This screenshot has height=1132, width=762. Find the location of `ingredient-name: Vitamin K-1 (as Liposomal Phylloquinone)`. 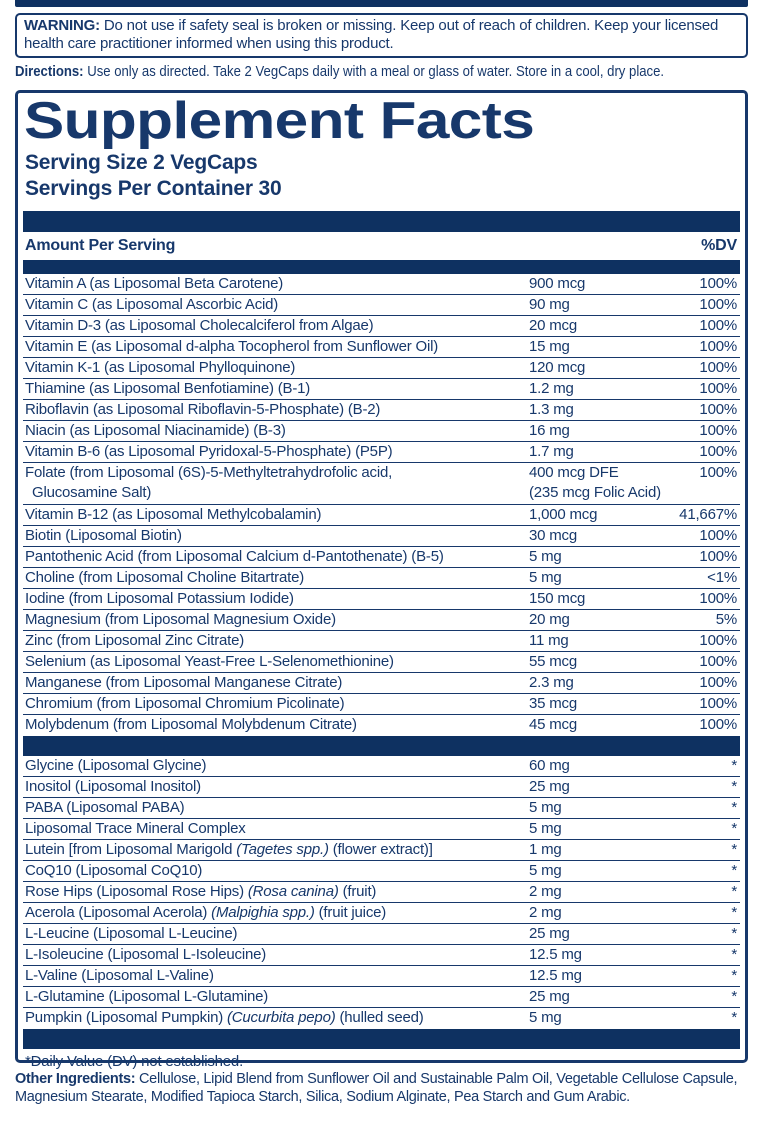

ingredient-name: Vitamin K-1 (as Liposomal Phylloquinone) is located at coordinates (160, 367).